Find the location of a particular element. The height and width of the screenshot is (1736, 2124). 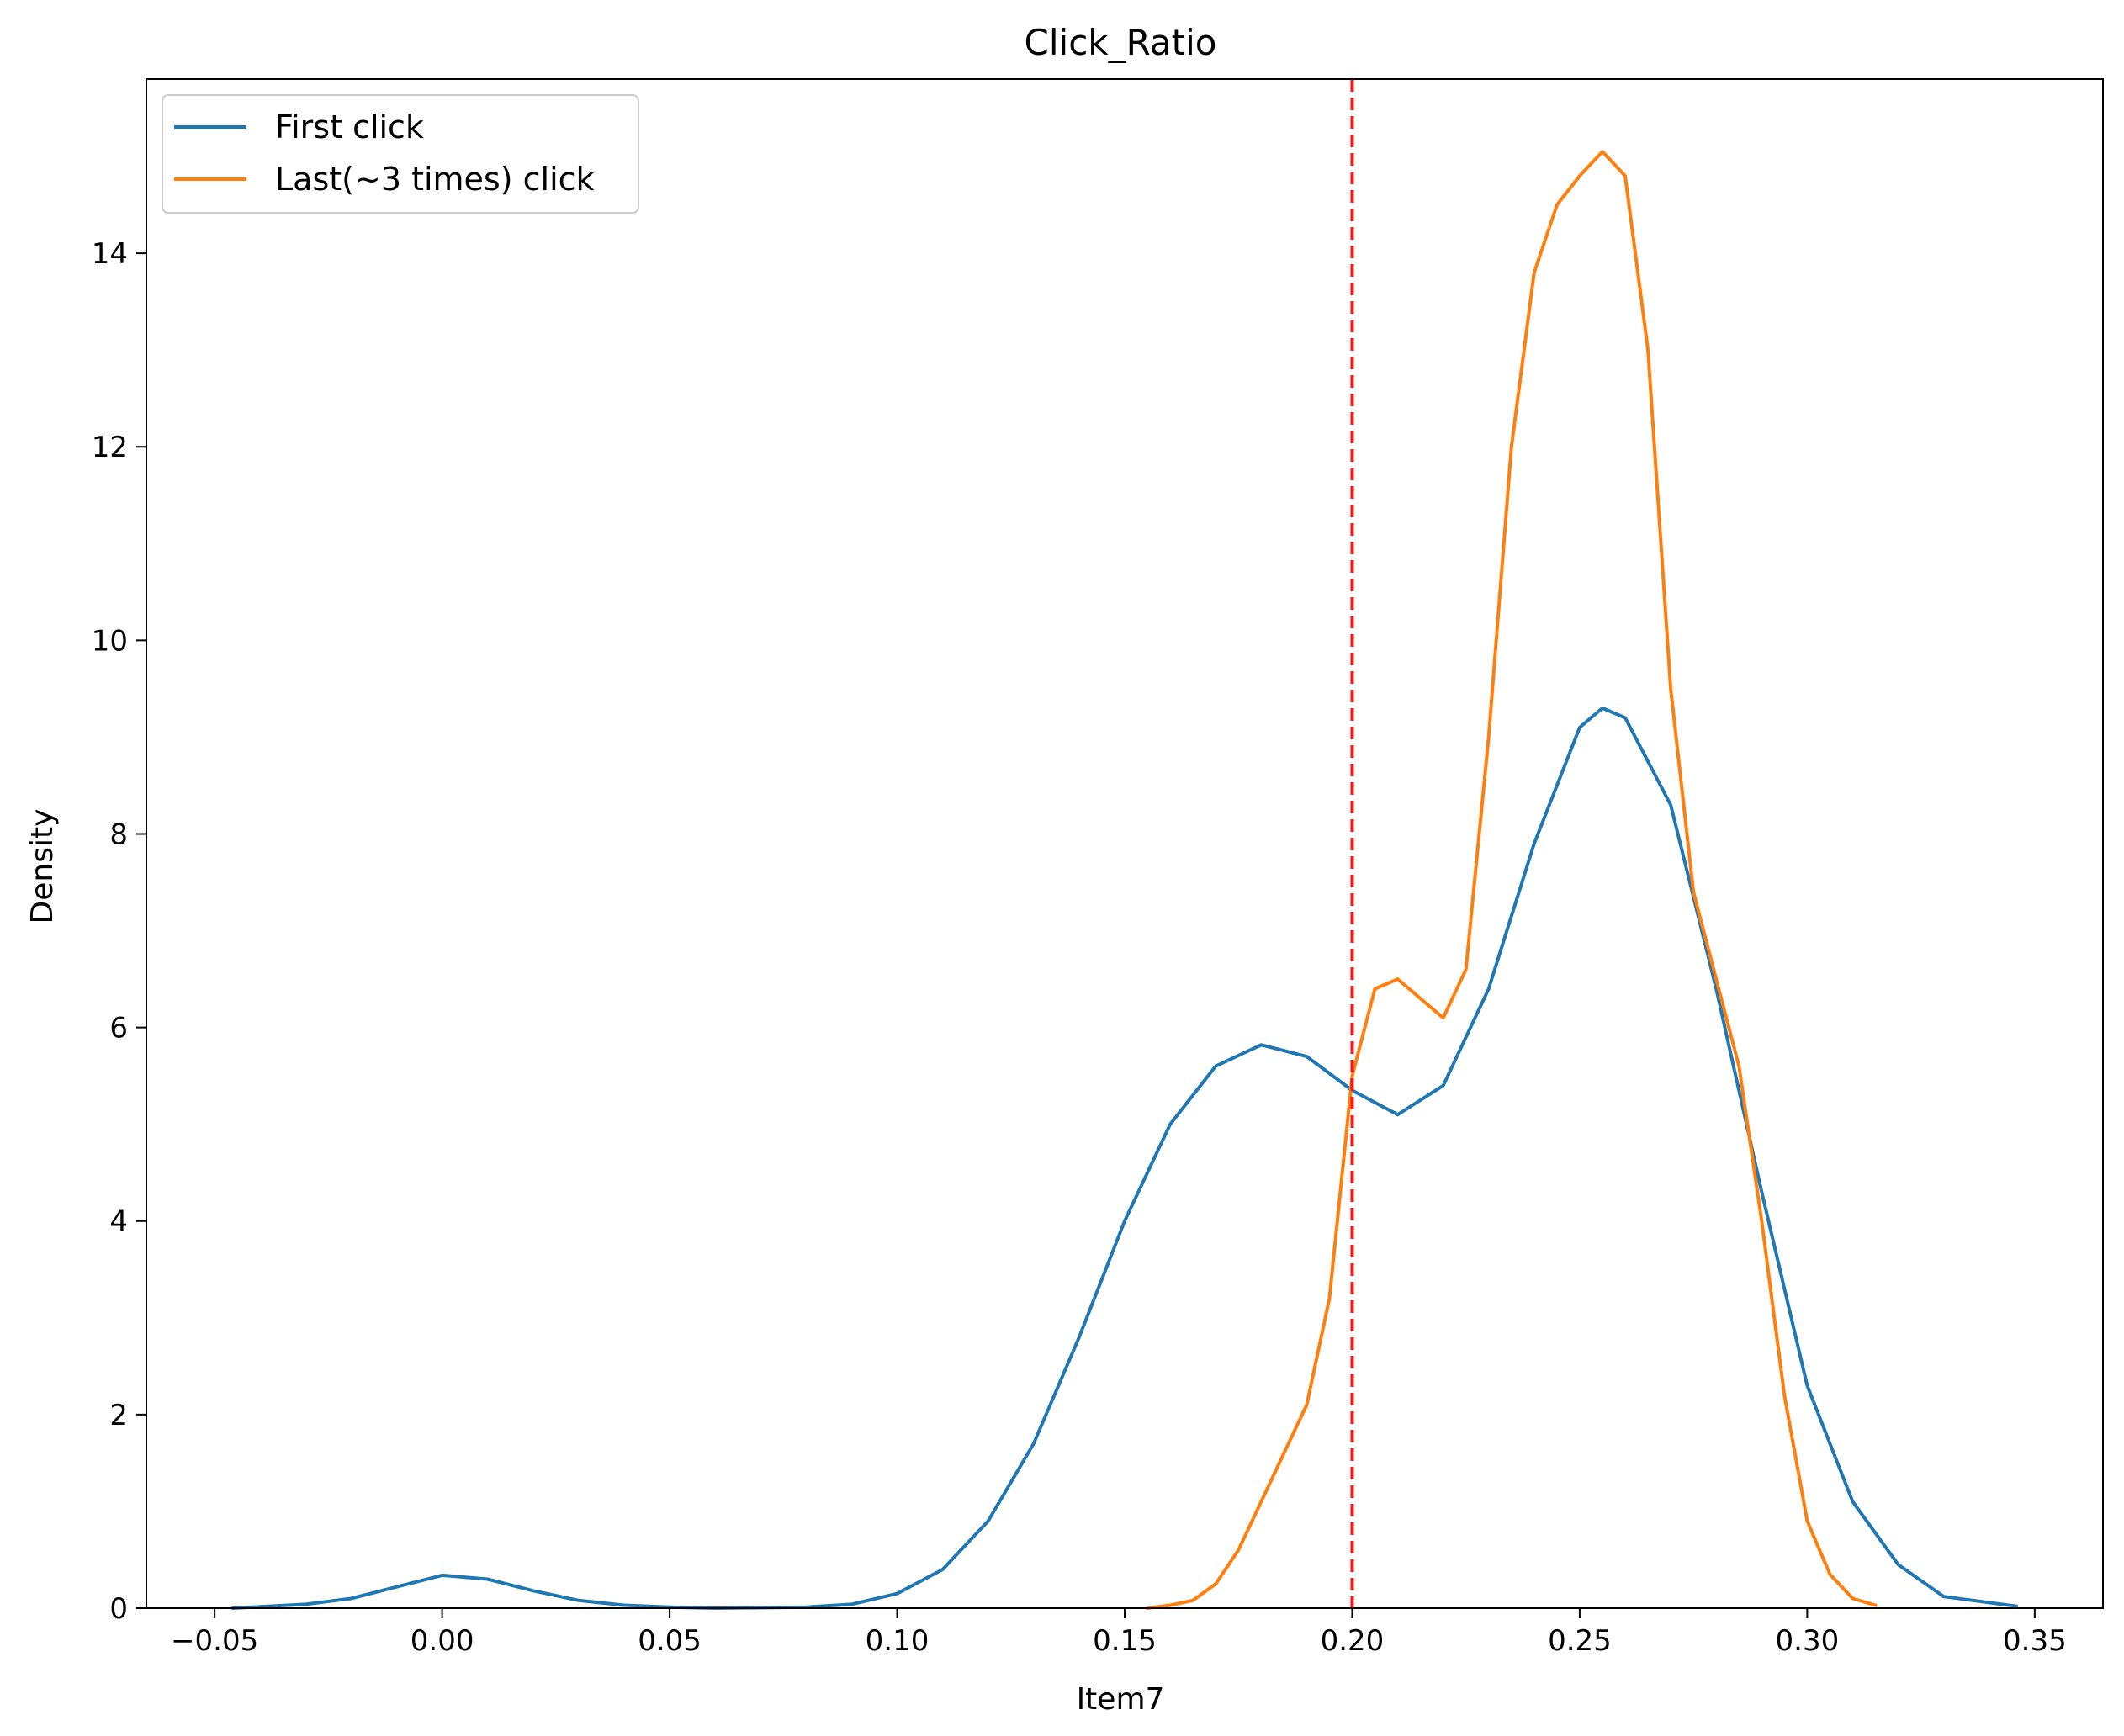

x-axis: −0.05 0.00 0.05 0.10 0.15 0.20 0.25 0.30 0.35 is located at coordinates (1119, 1633).